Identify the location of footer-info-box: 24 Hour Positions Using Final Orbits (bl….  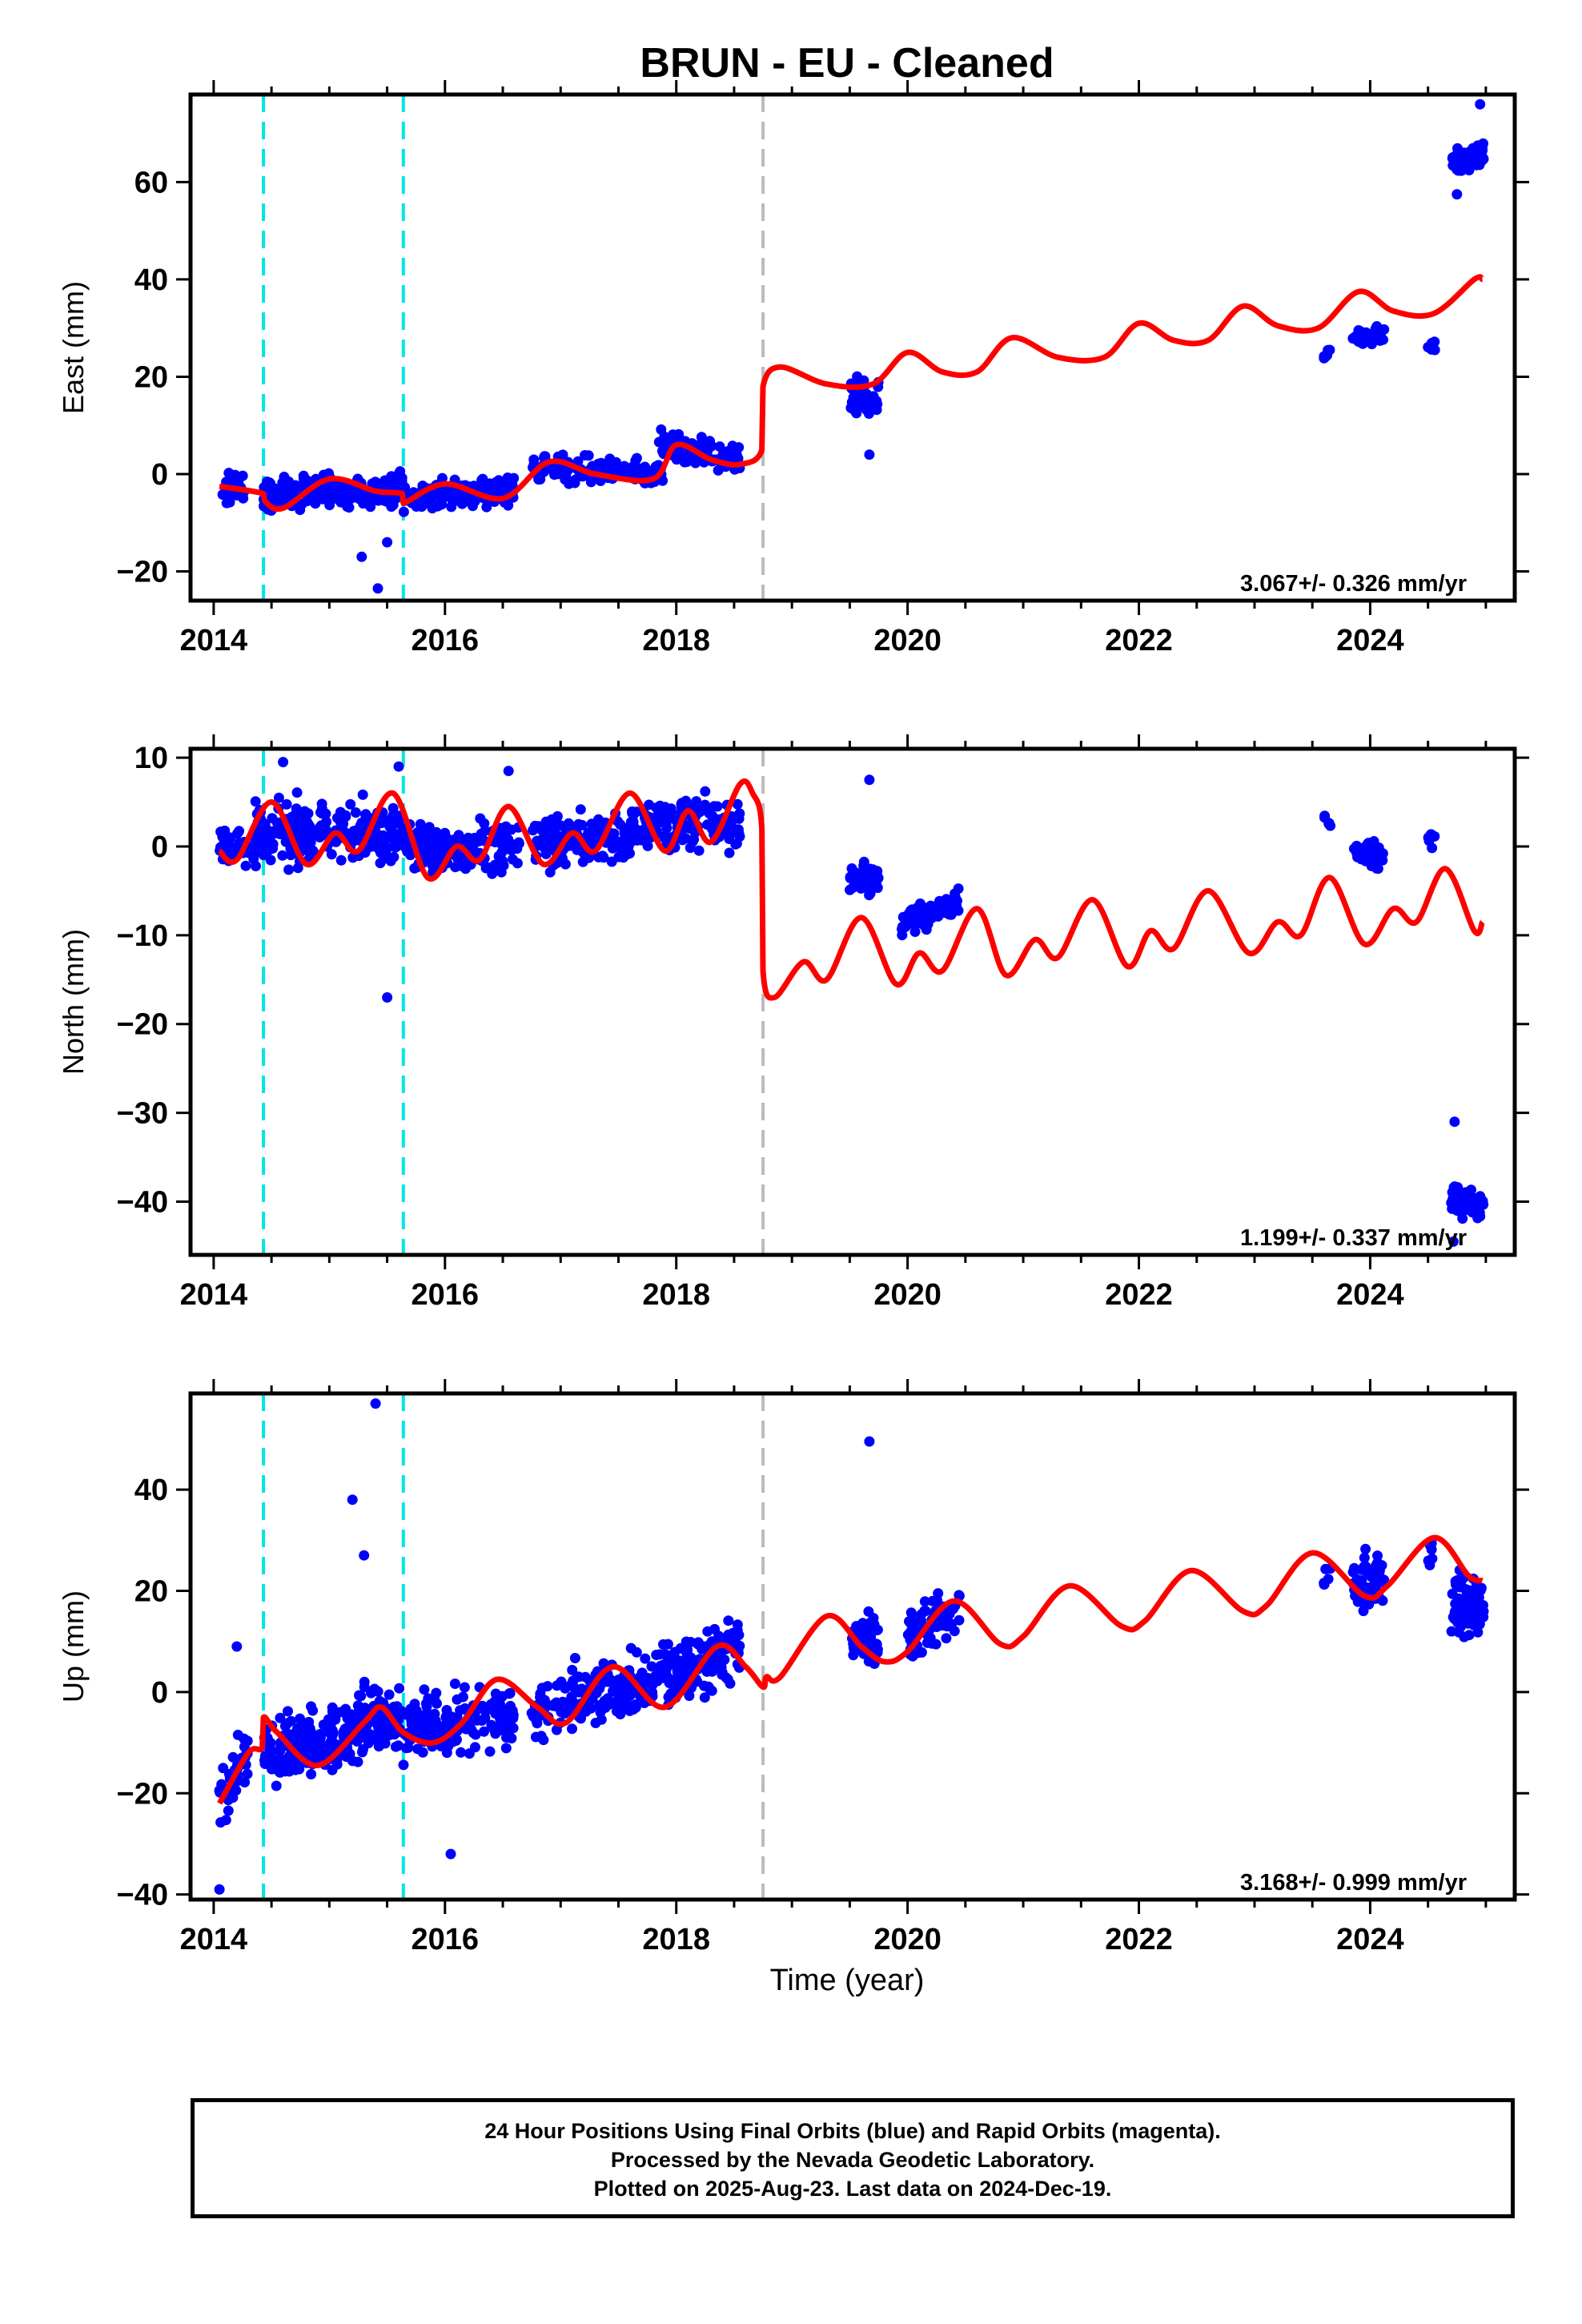
(853, 2158).